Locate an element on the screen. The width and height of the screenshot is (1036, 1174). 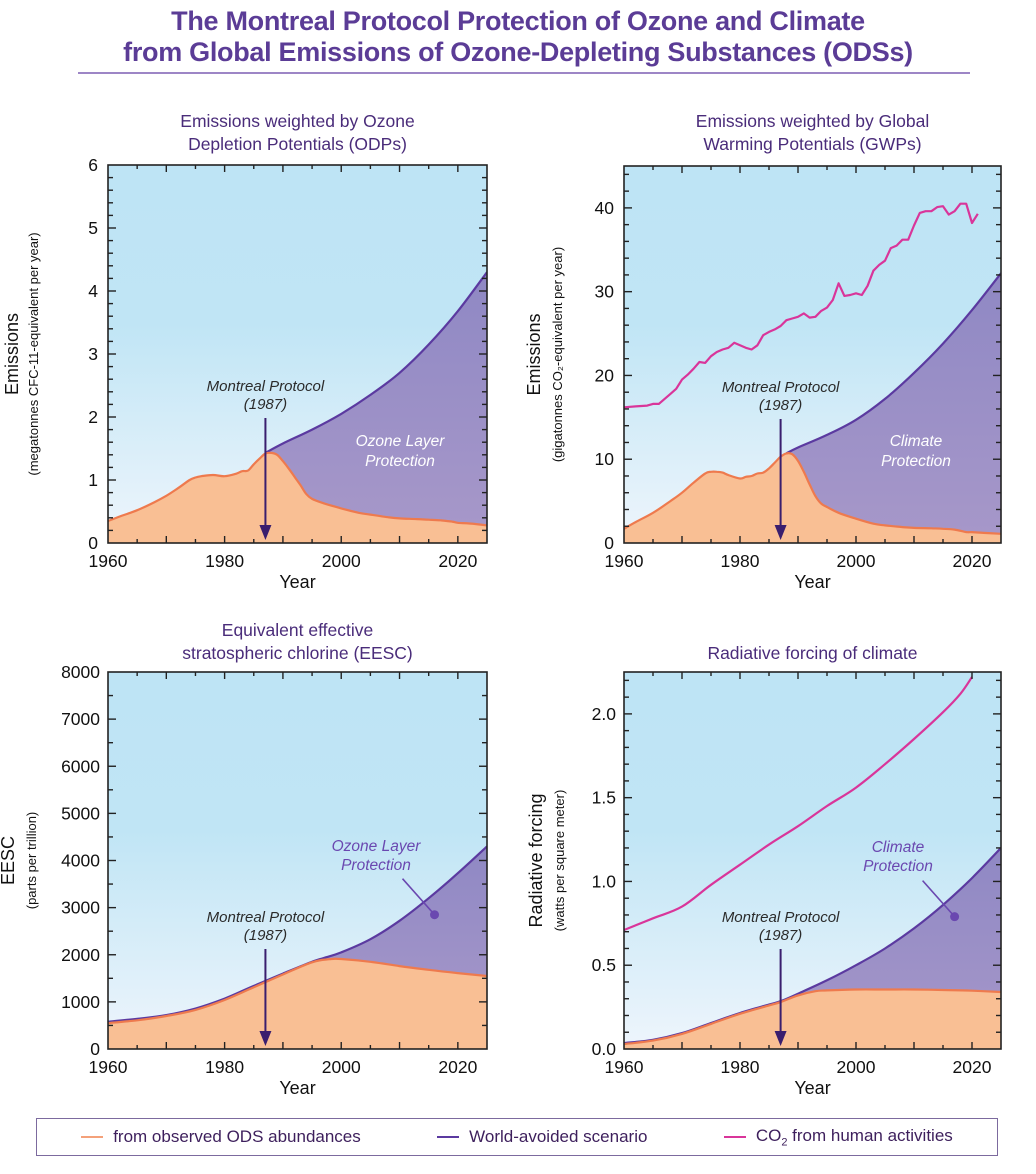
y-tick-label: 0.5 is located at coordinates (604, 965).